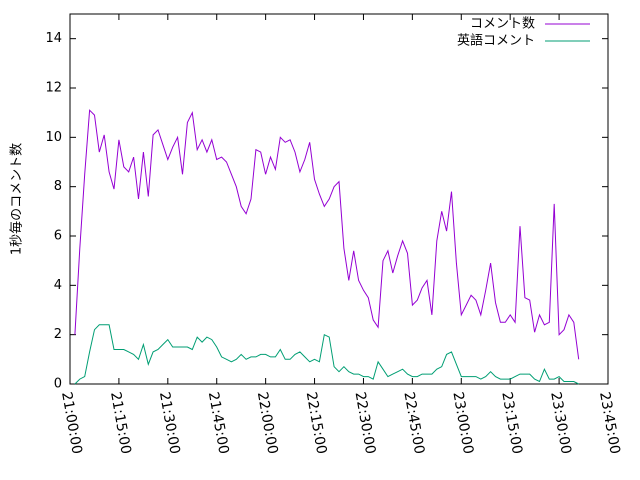 Image resolution: width=640 pixels, height=480 pixels. Describe the element at coordinates (58, 384) in the screenshot. I see `y-tick-label: 0` at that location.